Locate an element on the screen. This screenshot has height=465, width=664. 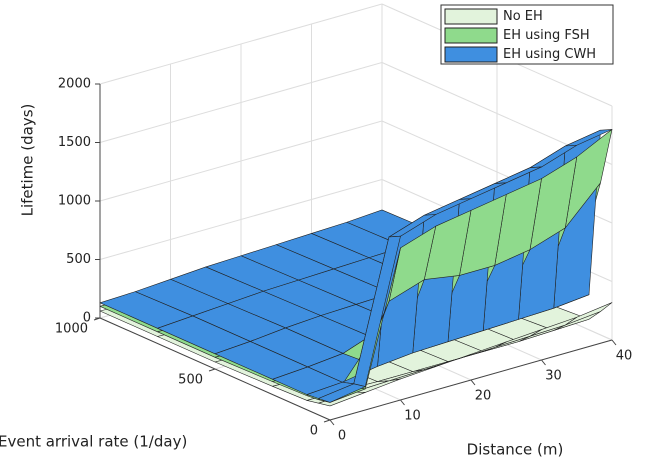
z-axis-label: Lifetime (days) is located at coordinates (28, 160).